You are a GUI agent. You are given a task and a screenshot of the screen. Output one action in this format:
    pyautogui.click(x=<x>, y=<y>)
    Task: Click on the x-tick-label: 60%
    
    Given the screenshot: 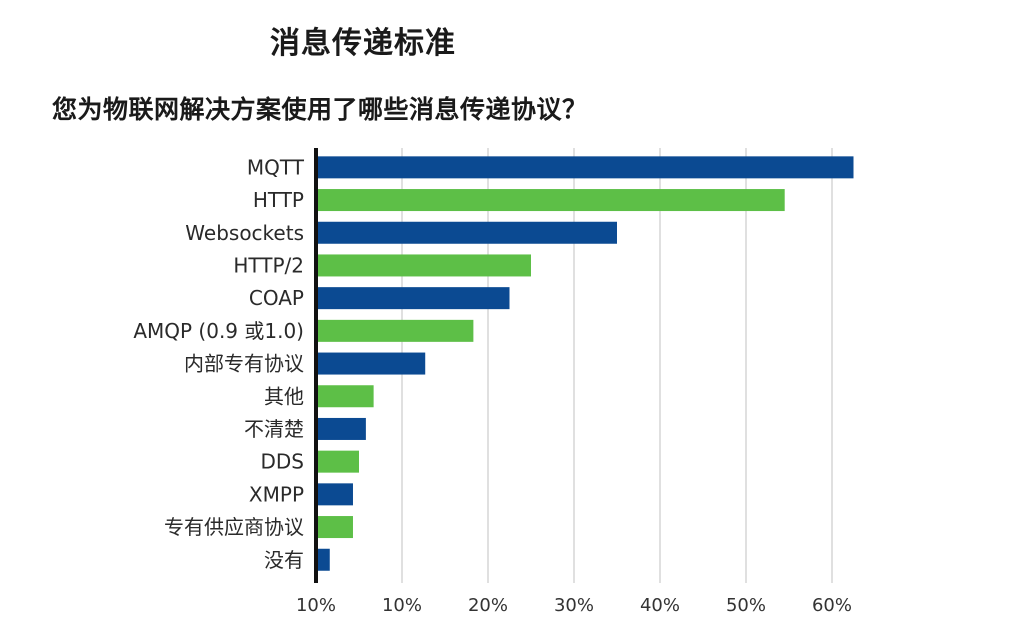 What is the action you would take?
    pyautogui.click(x=832, y=605)
    